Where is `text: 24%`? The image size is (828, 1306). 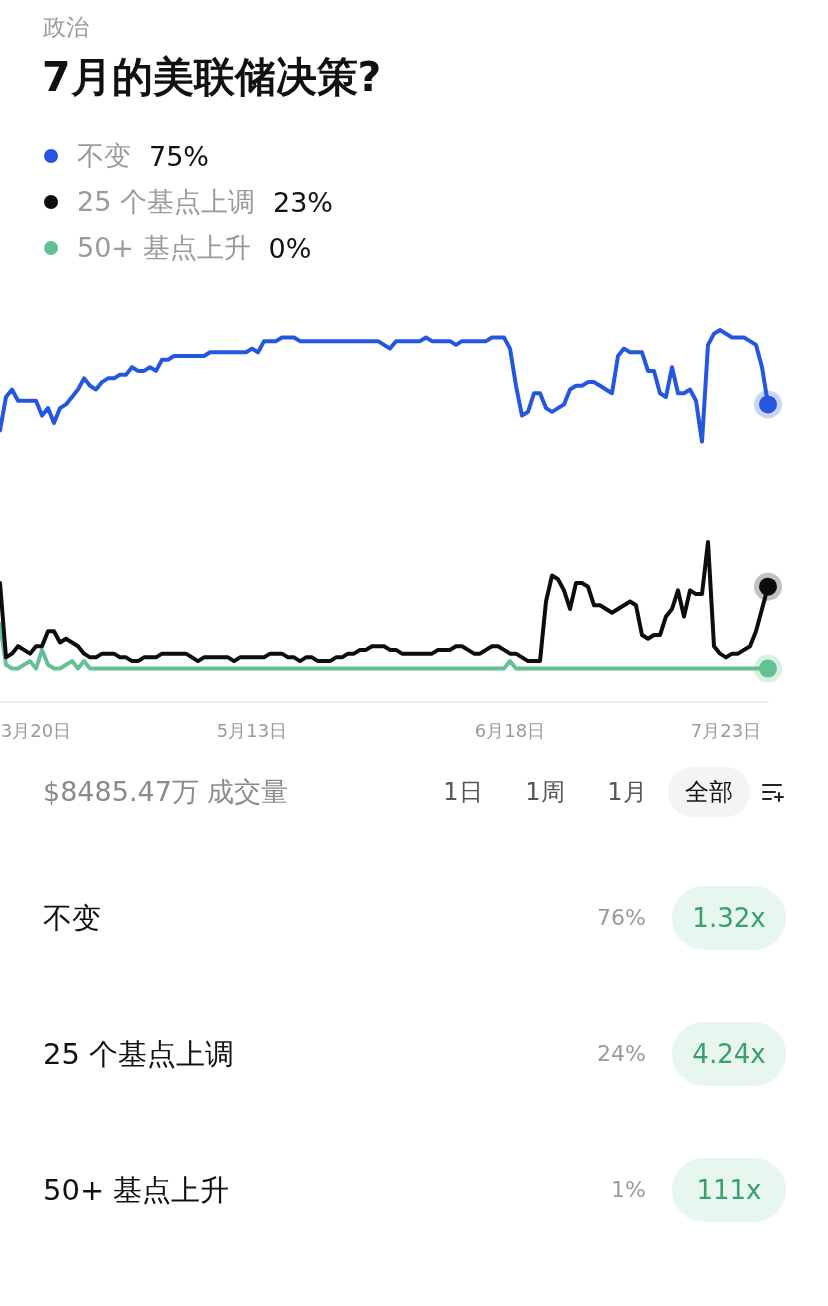
text: 24% is located at coordinates (621, 1054).